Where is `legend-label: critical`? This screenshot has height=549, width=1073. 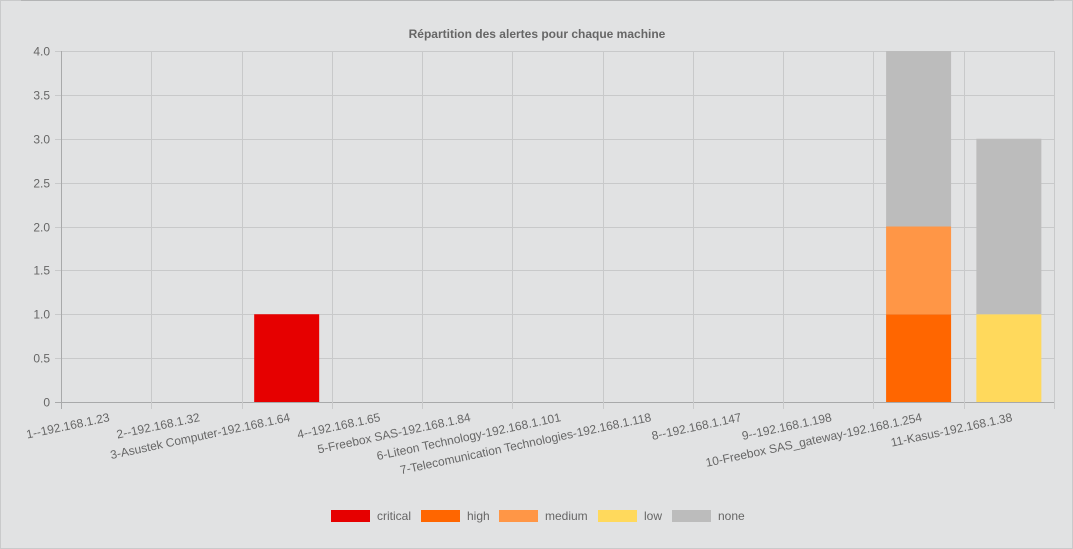 legend-label: critical is located at coordinates (394, 516).